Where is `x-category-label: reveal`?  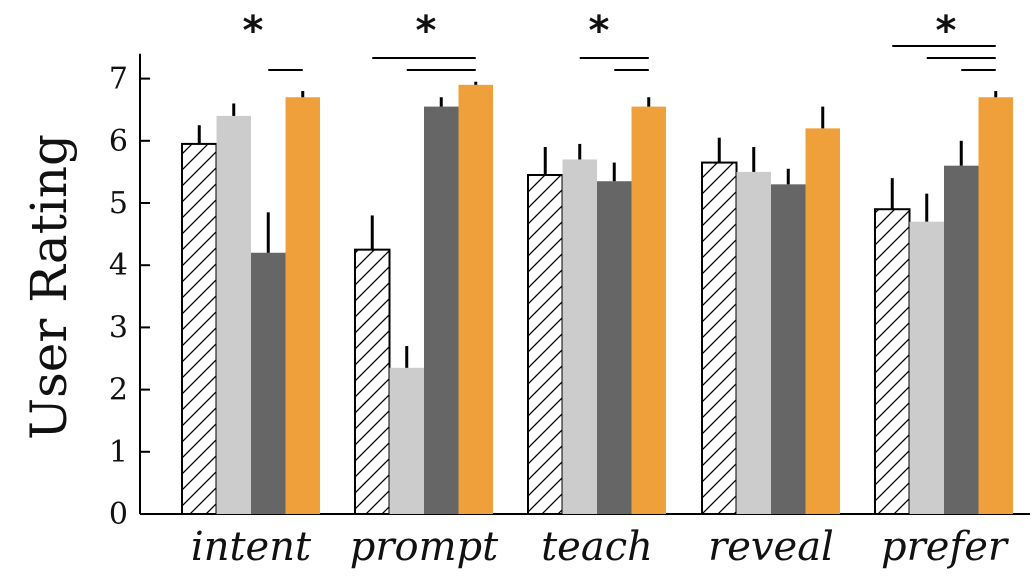 x-category-label: reveal is located at coordinates (771, 547).